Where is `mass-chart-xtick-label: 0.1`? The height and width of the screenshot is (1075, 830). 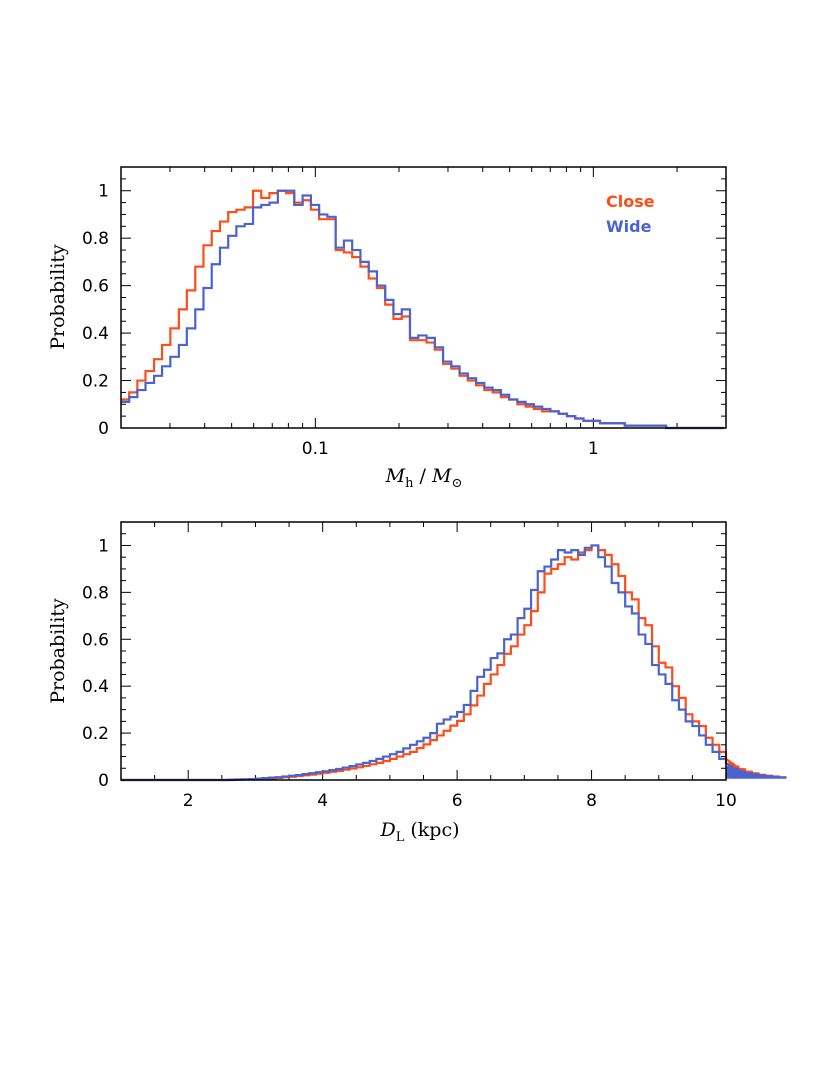 mass-chart-xtick-label: 0.1 is located at coordinates (315, 449).